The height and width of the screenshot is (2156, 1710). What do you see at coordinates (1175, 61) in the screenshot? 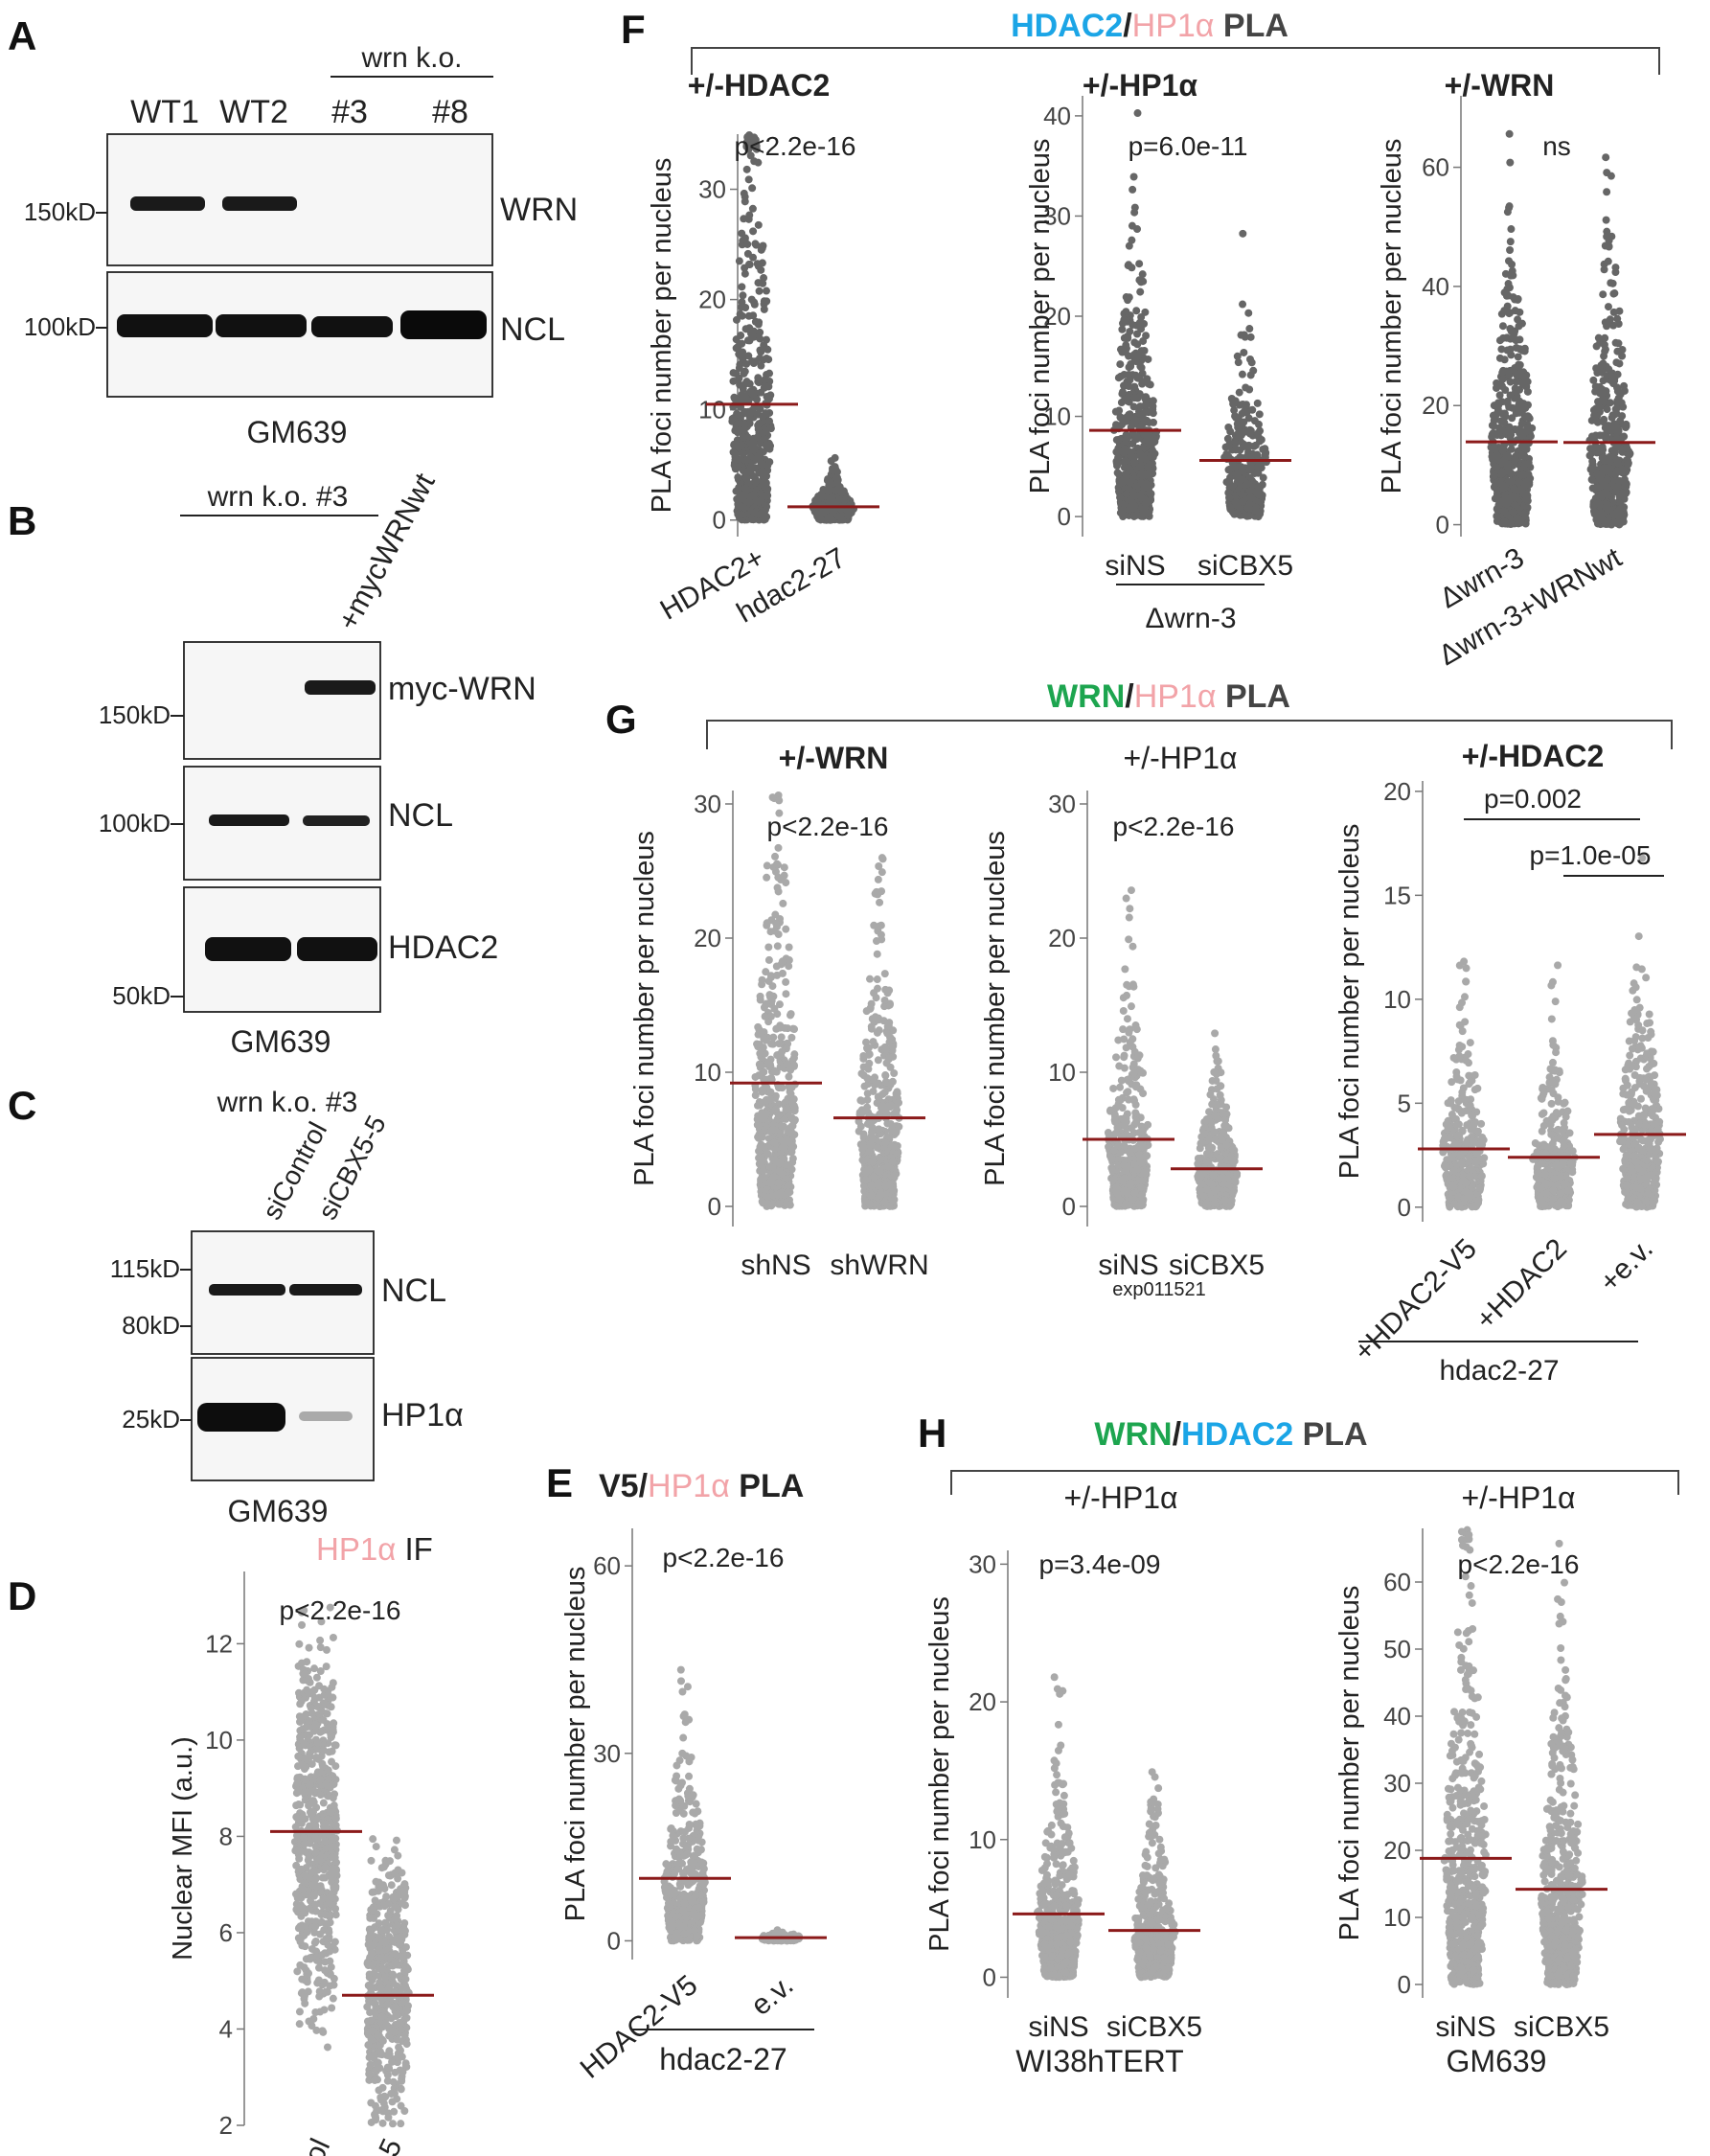
I see `panel-f-bracket` at bounding box center [1175, 61].